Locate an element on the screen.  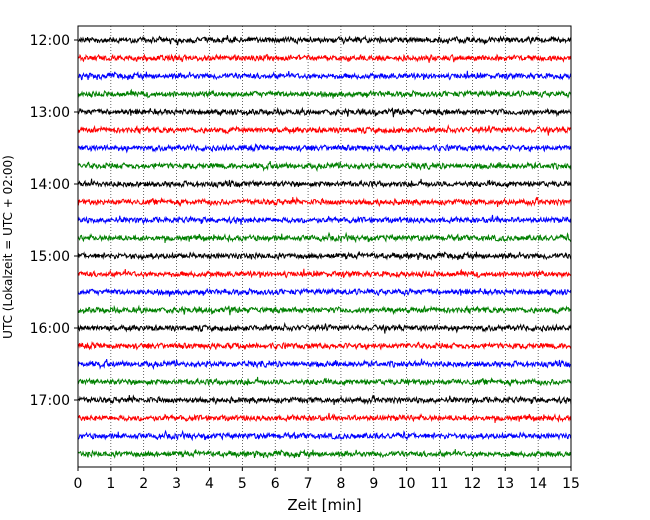
x-tick-label: 15 is located at coordinates (571, 484).